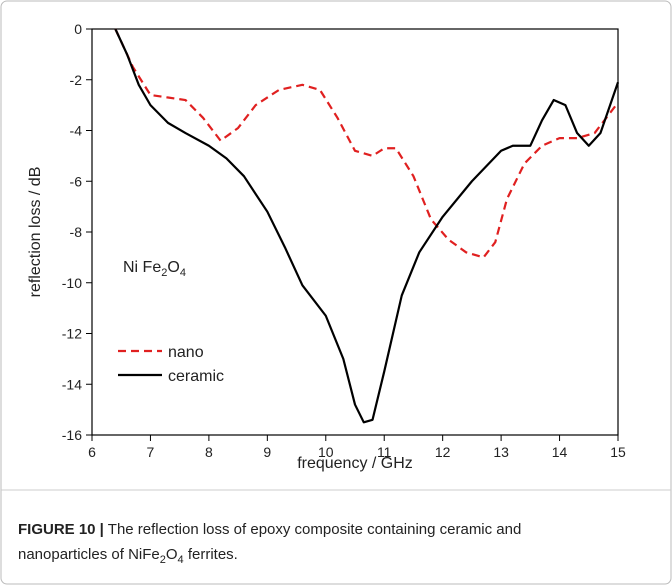  What do you see at coordinates (154, 269) in the screenshot?
I see `annotation: Ni Fe2O4` at bounding box center [154, 269].